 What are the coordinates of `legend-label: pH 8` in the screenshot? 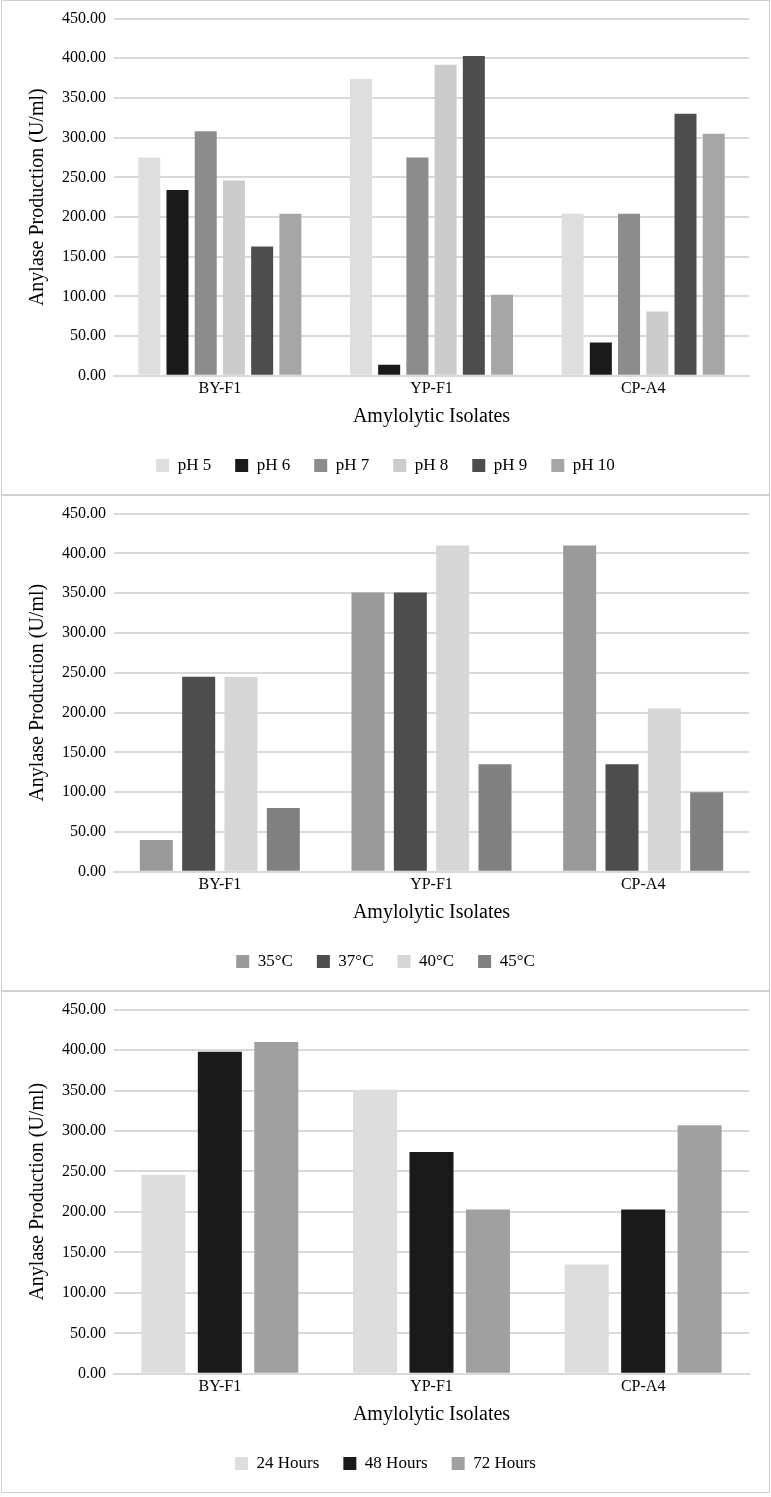 It's located at (431, 464).